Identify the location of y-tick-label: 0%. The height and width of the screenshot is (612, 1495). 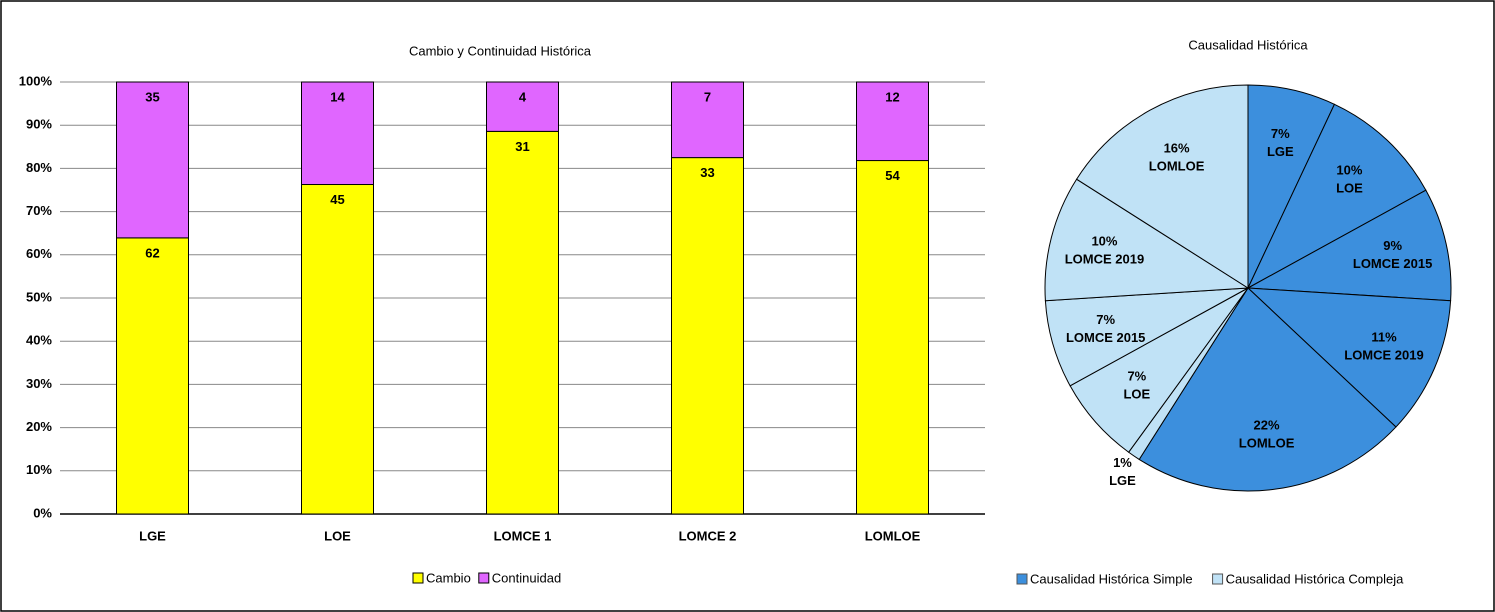
(42, 512).